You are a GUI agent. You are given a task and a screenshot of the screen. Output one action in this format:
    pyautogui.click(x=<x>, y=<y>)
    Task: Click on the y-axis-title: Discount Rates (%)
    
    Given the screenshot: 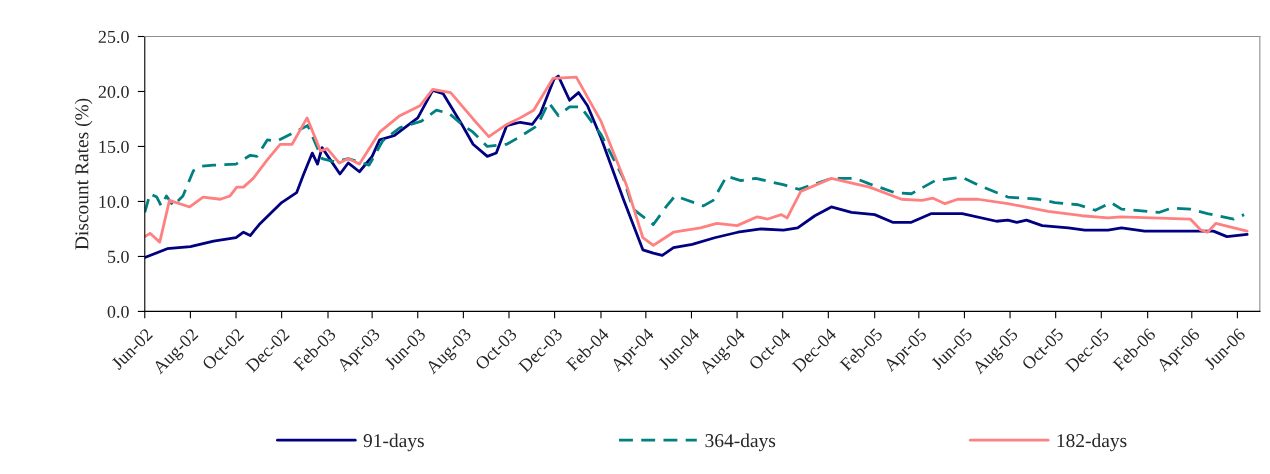 What is the action you would take?
    pyautogui.click(x=83, y=174)
    